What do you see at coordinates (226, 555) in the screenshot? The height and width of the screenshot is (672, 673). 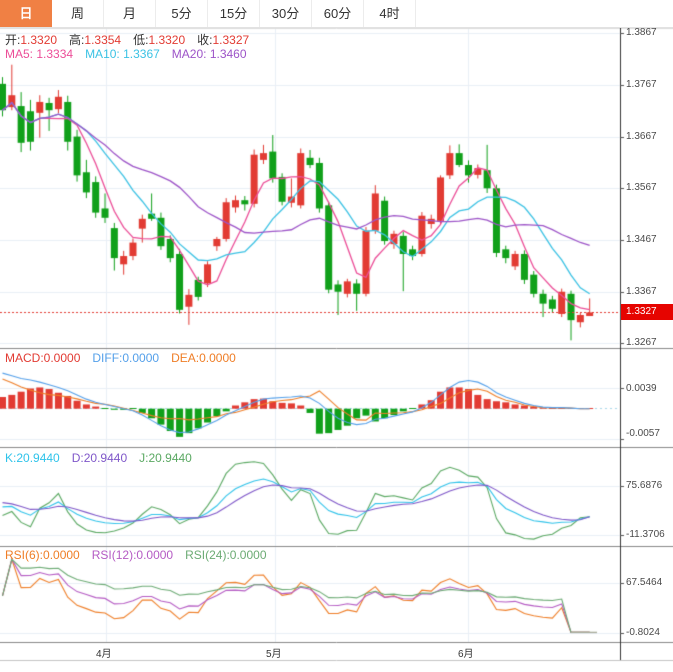 I see `rsi24-value: RSI(24):0.0000` at bounding box center [226, 555].